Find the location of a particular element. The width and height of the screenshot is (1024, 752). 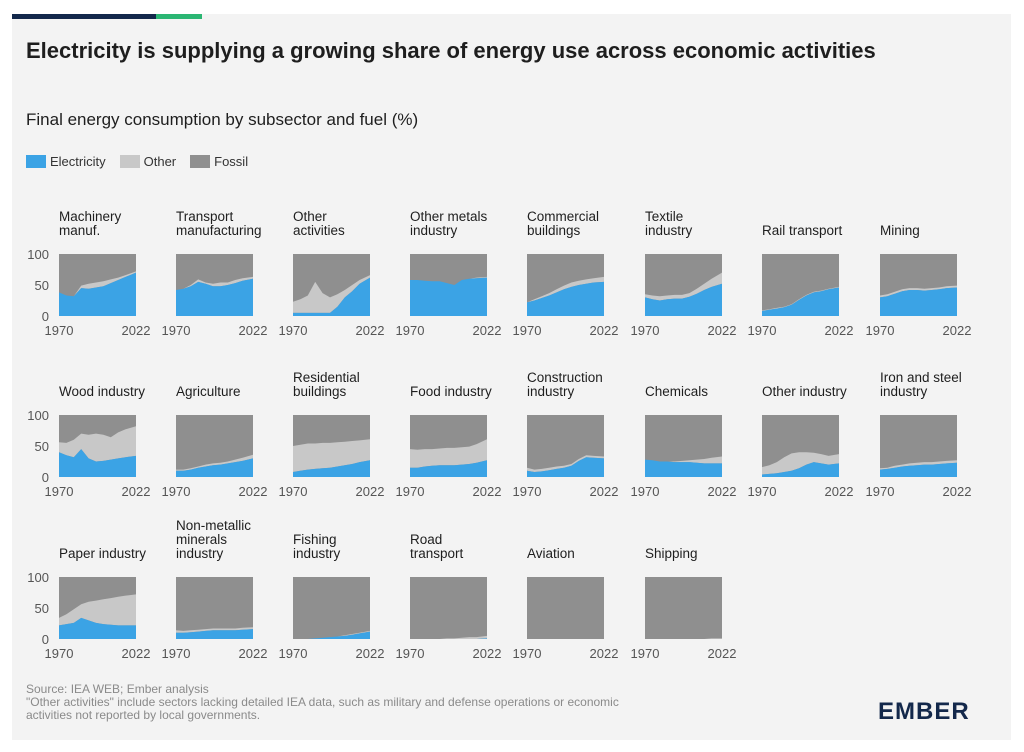

panel-title: manuf. is located at coordinates (79, 230).